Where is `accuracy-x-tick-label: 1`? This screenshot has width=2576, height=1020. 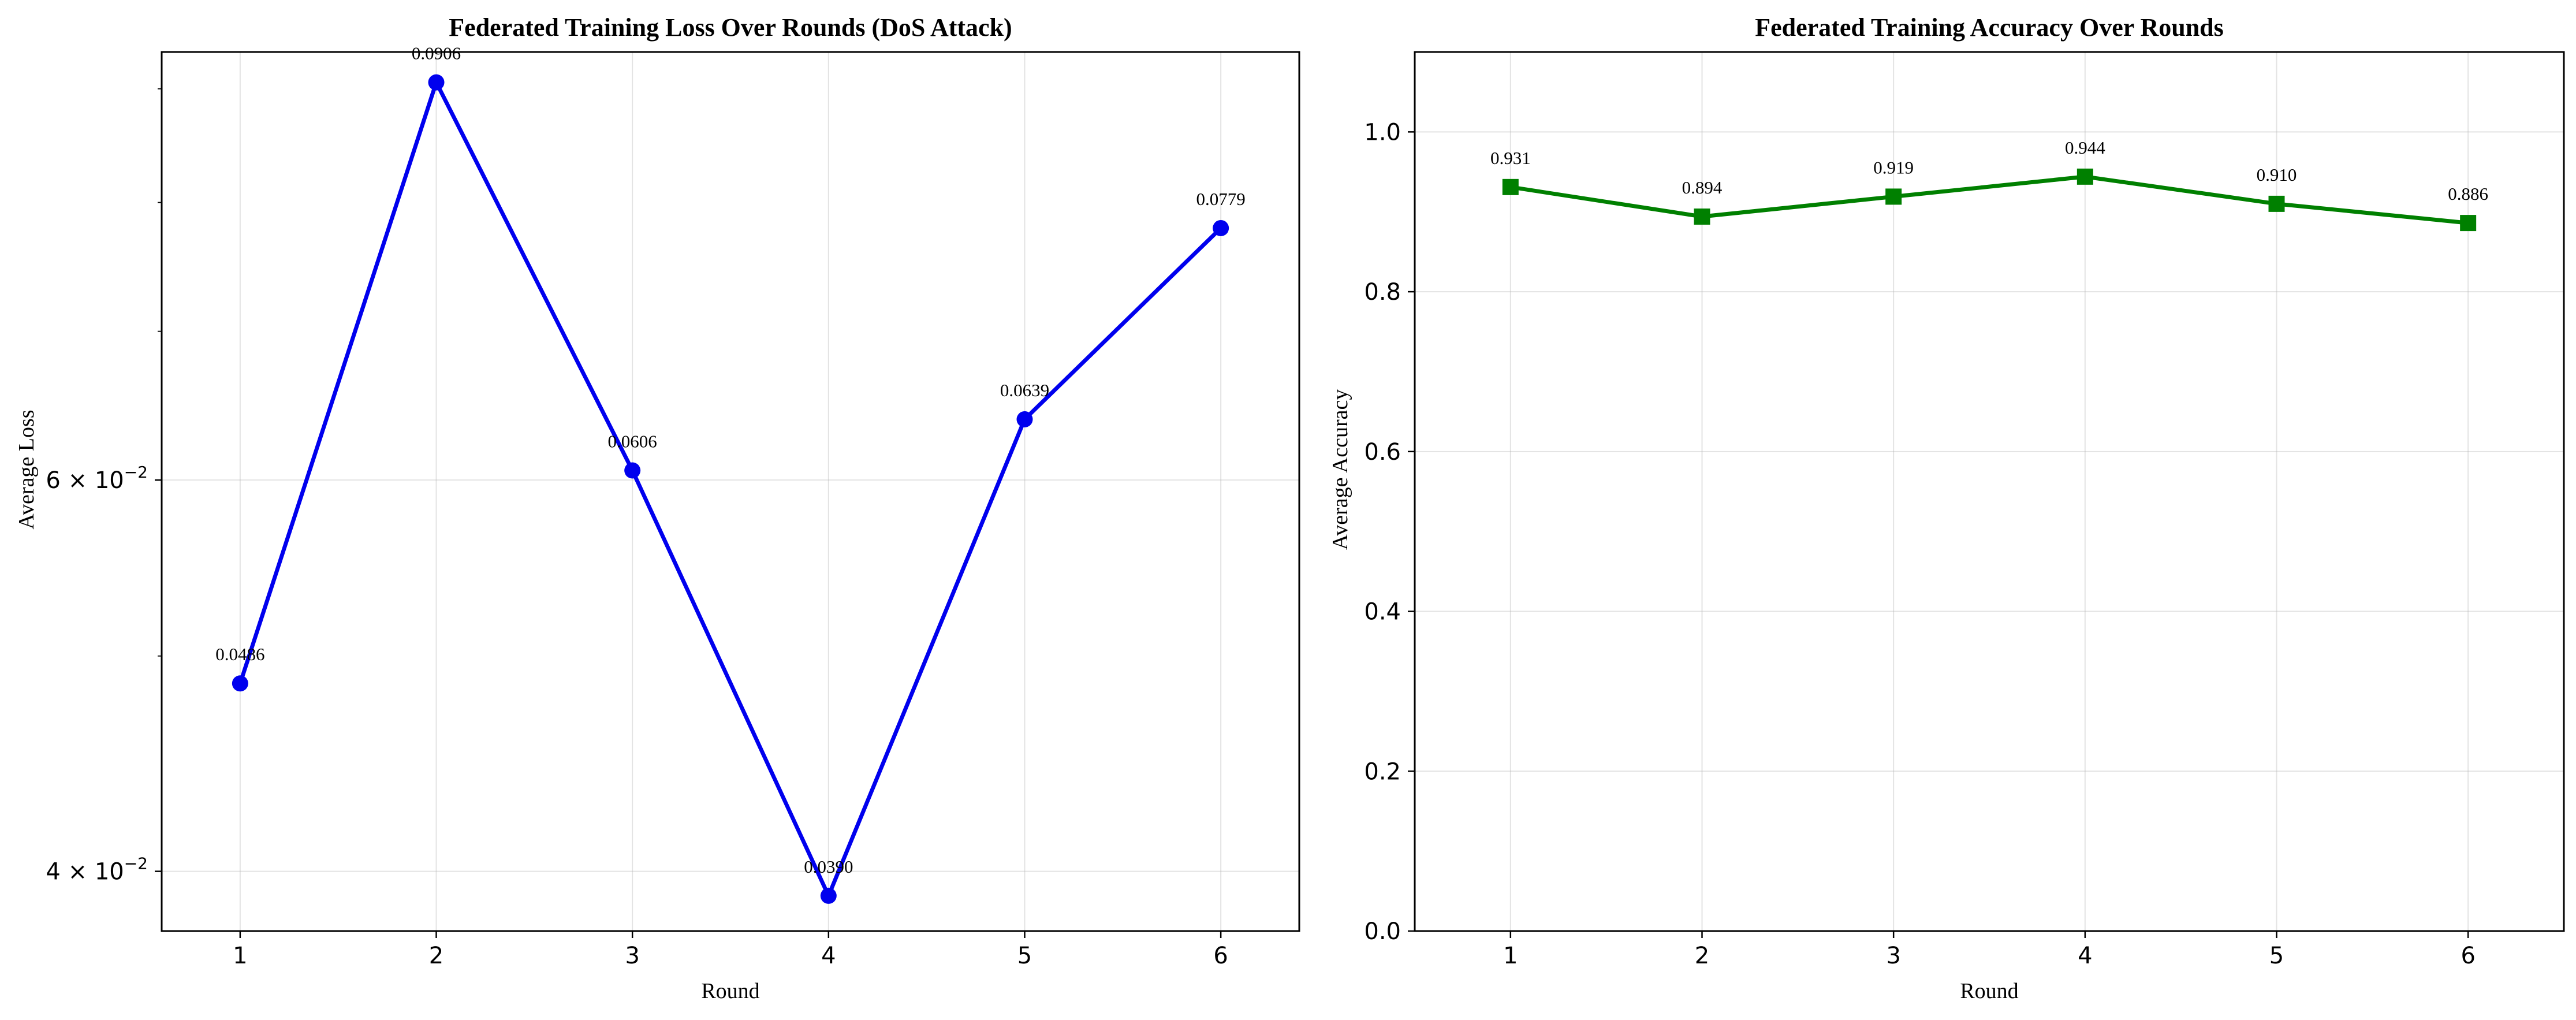 accuracy-x-tick-label: 1 is located at coordinates (1511, 956).